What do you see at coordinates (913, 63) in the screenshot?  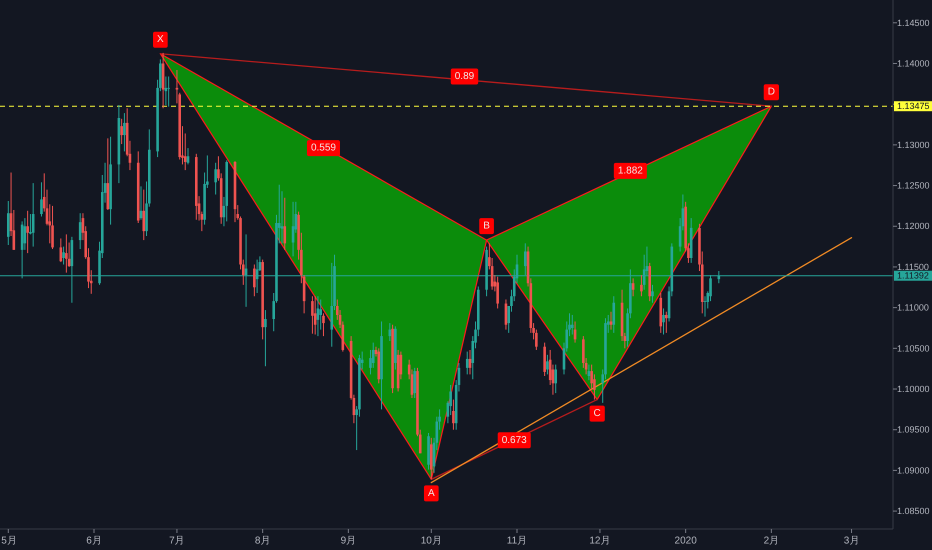 I see `y-tick-label: 1.14000` at bounding box center [913, 63].